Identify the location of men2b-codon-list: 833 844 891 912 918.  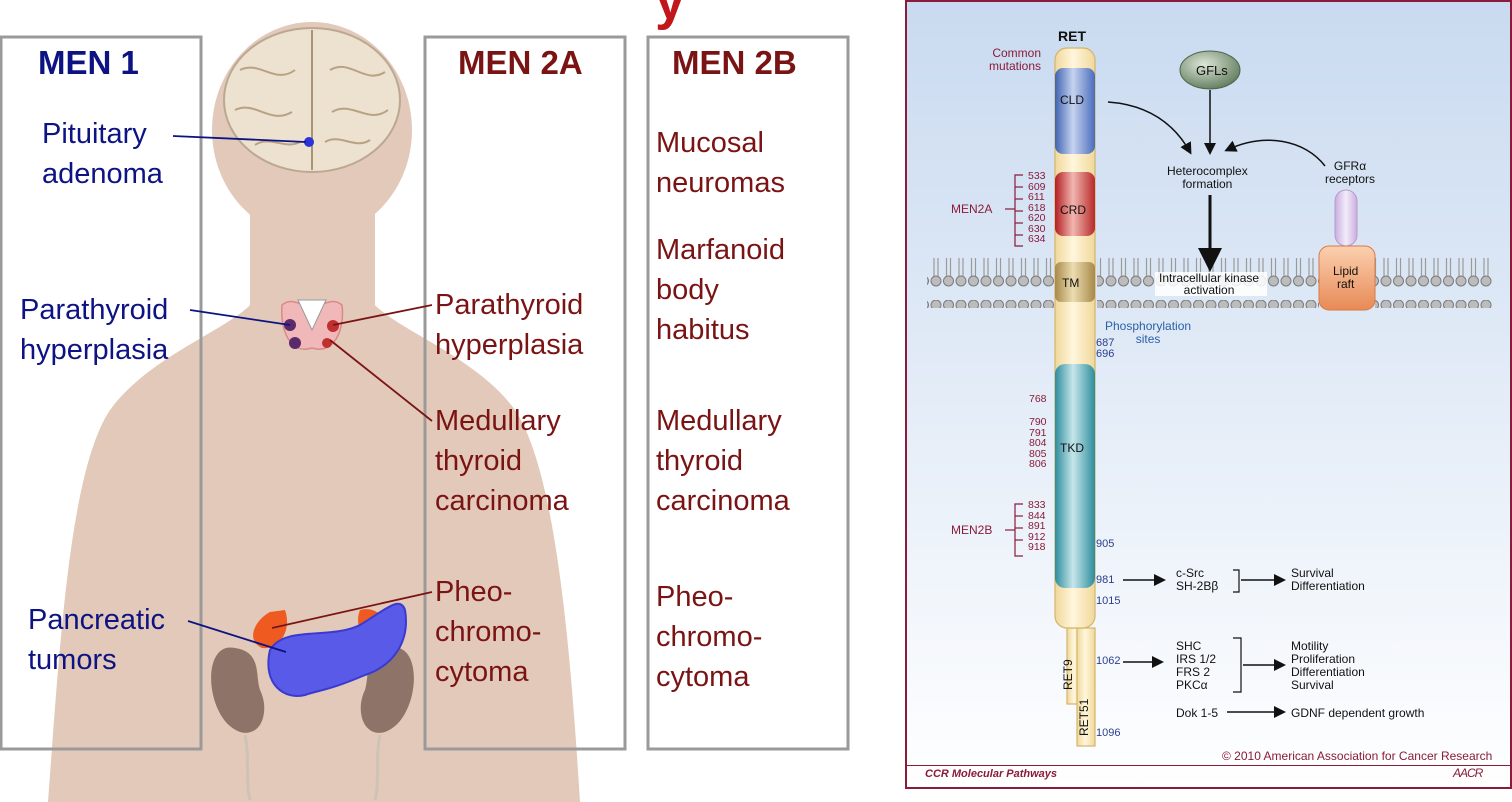
(1037, 526).